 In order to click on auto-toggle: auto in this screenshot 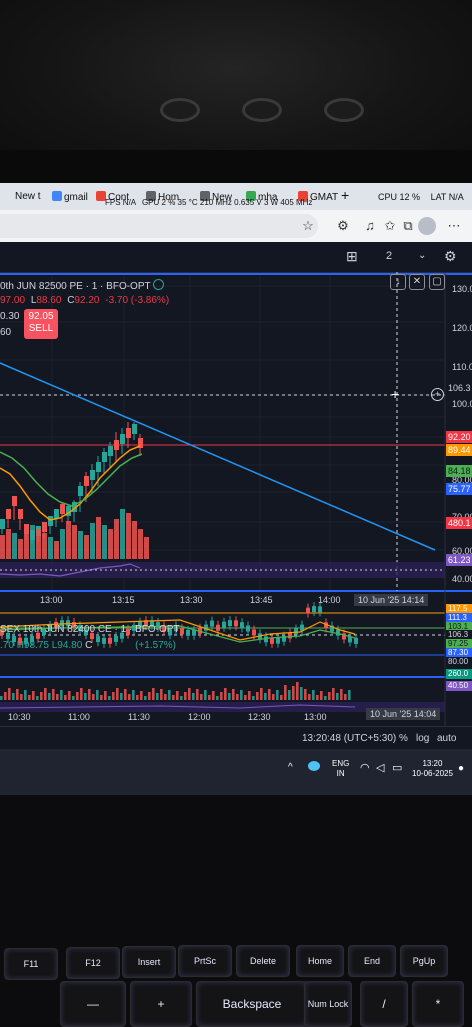, I will do `click(447, 738)`.